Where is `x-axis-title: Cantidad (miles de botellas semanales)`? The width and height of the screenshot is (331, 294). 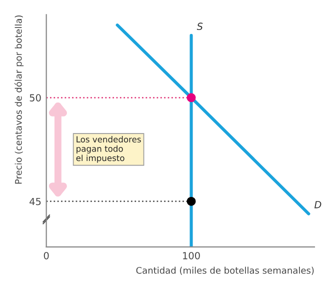
x-axis-title: Cantidad (miles de botellas semanales) is located at coordinates (225, 270).